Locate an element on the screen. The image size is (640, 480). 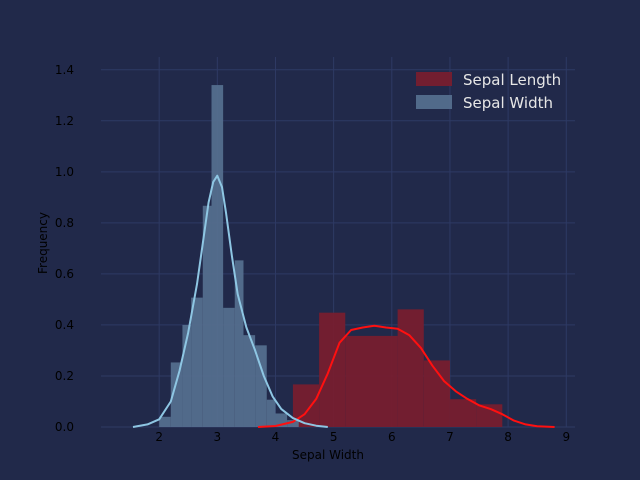
x-tick-label: 6 is located at coordinates (392, 437).